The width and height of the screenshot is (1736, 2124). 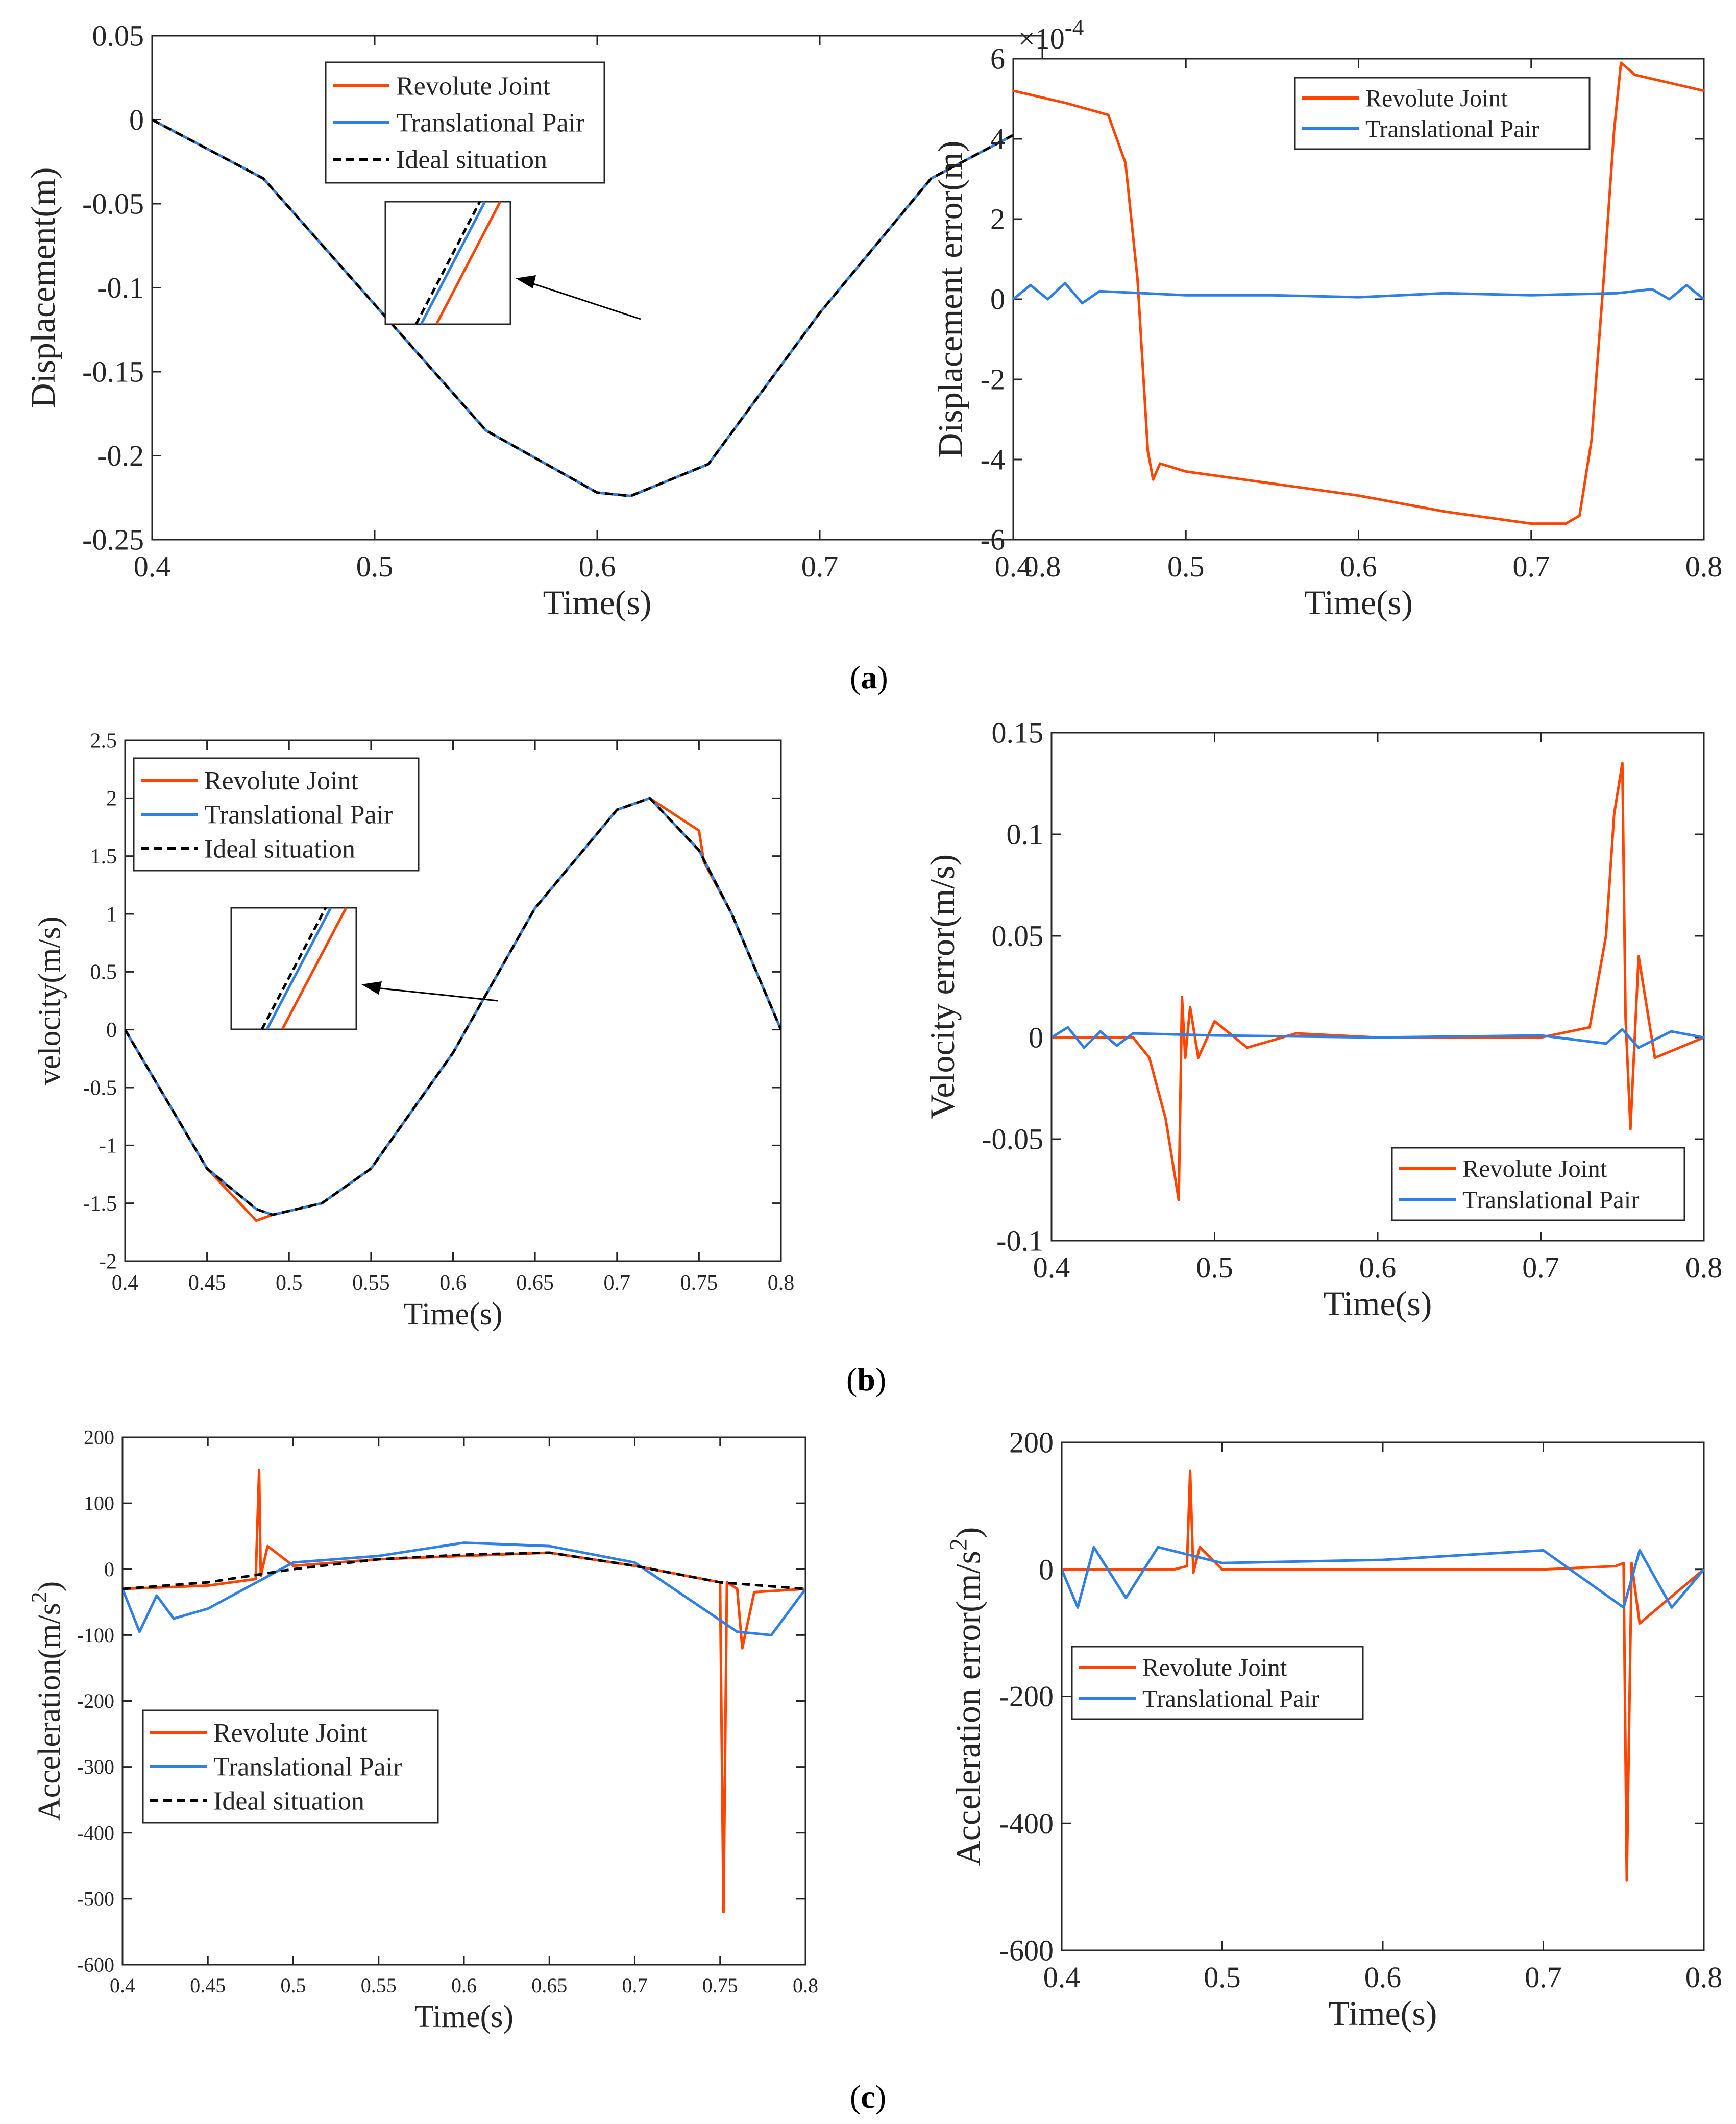 I want to click on y-tick-label: -1.5, so click(x=100, y=1204).